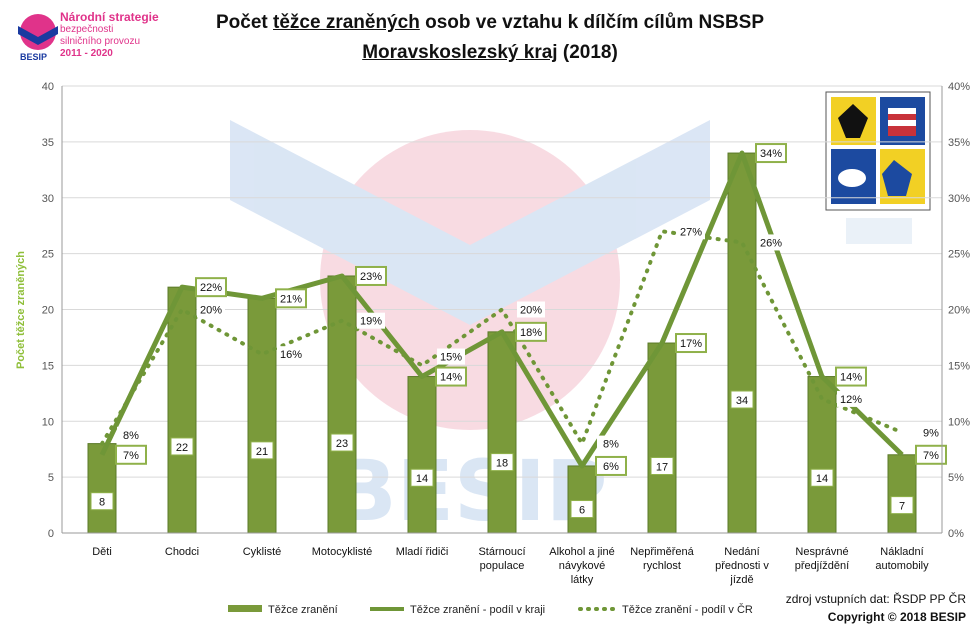 The height and width of the screenshot is (632, 978). I want to click on x-tick-label: automobily, so click(902, 566).